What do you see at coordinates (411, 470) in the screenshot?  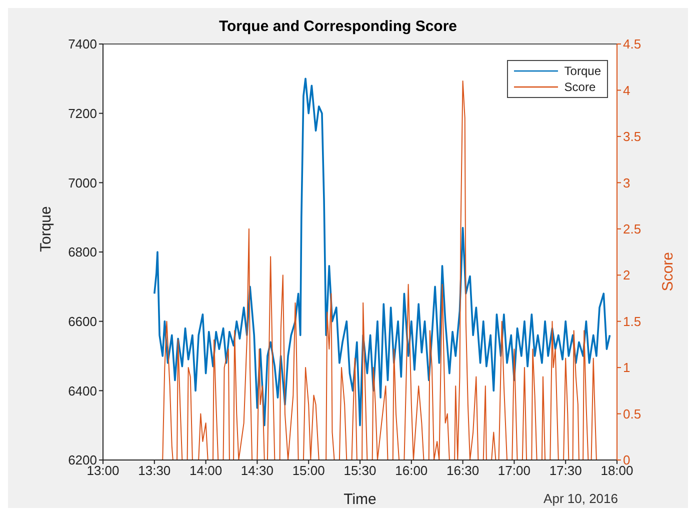 I see `x-tick-label: 16:00` at bounding box center [411, 470].